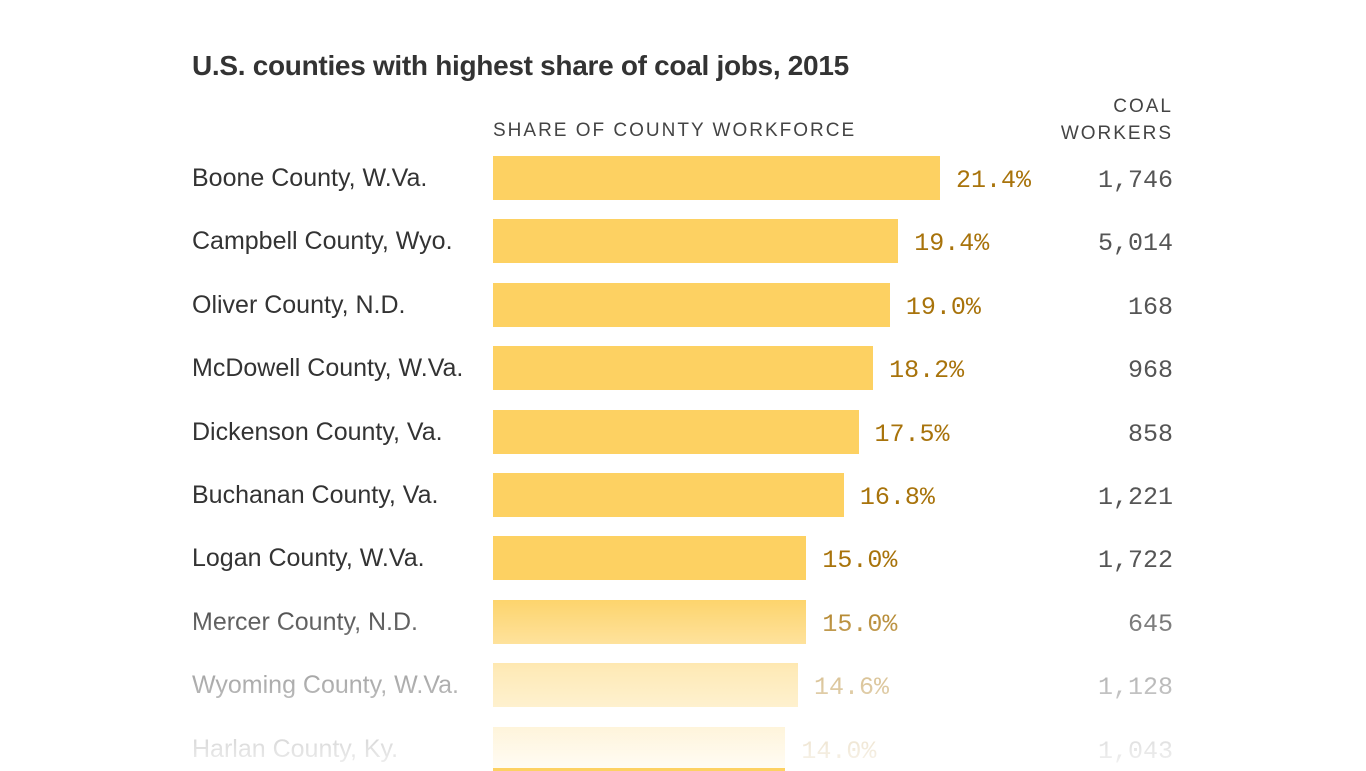  What do you see at coordinates (310, 178) in the screenshot?
I see `category-label: Boone County, W.Va.` at bounding box center [310, 178].